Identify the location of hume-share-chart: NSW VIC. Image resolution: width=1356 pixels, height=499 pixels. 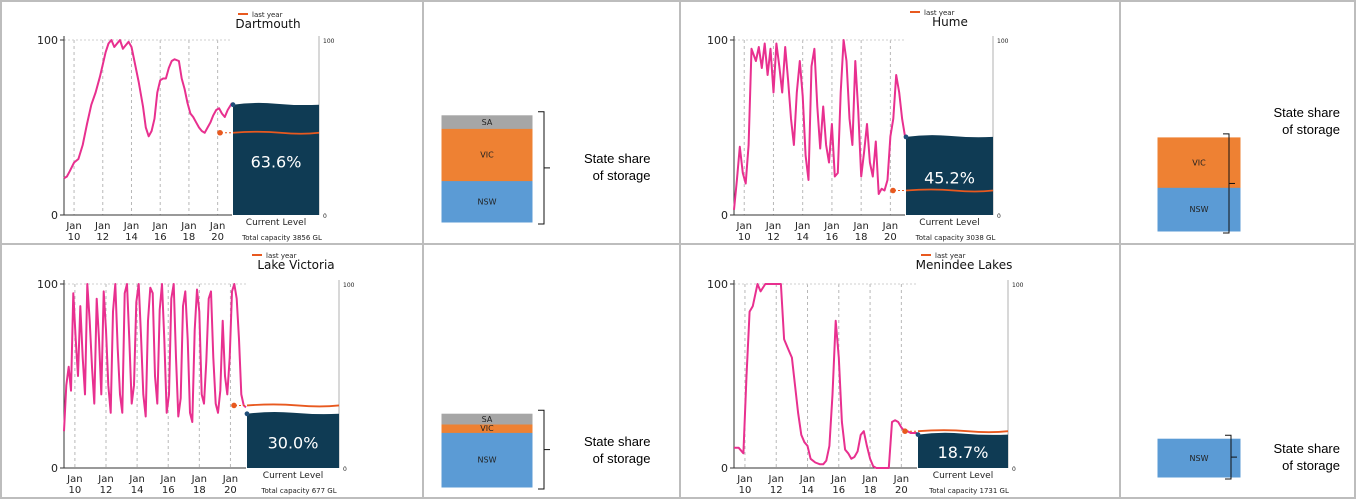
(1199, 183).